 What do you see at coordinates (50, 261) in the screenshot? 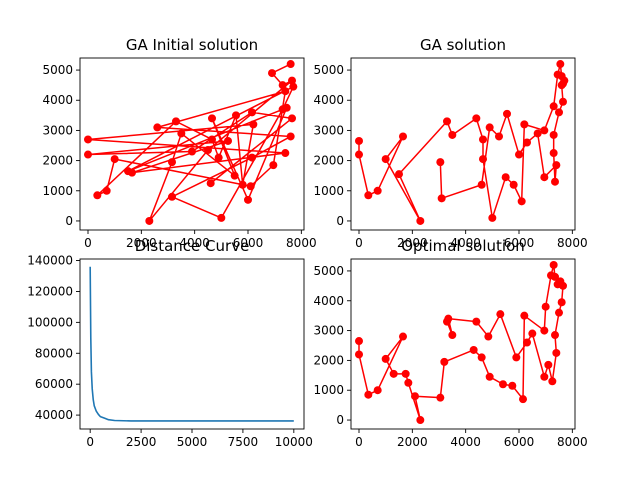
I see `y-tick-label: 140000` at bounding box center [50, 261].